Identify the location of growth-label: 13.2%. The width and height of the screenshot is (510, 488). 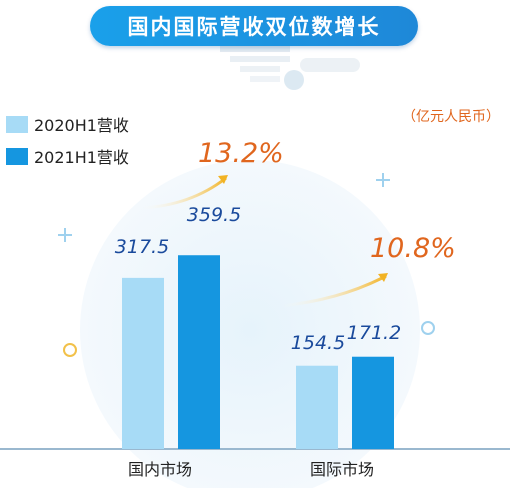
(241, 153).